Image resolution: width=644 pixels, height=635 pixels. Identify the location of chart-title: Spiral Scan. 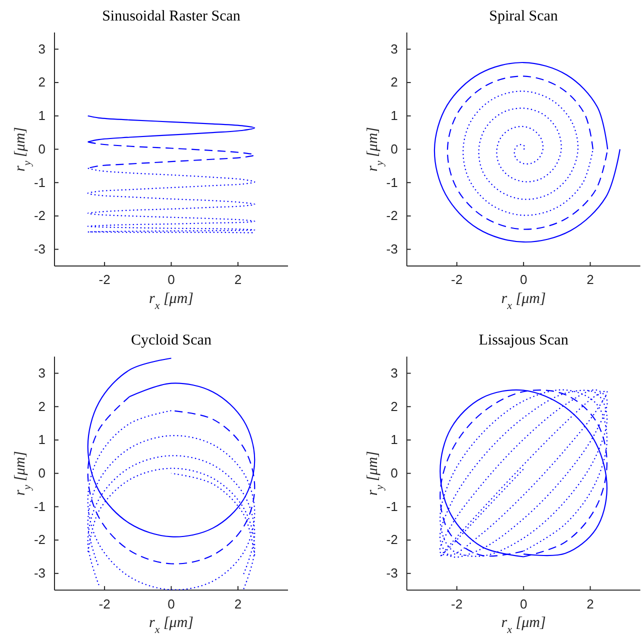
(523, 16).